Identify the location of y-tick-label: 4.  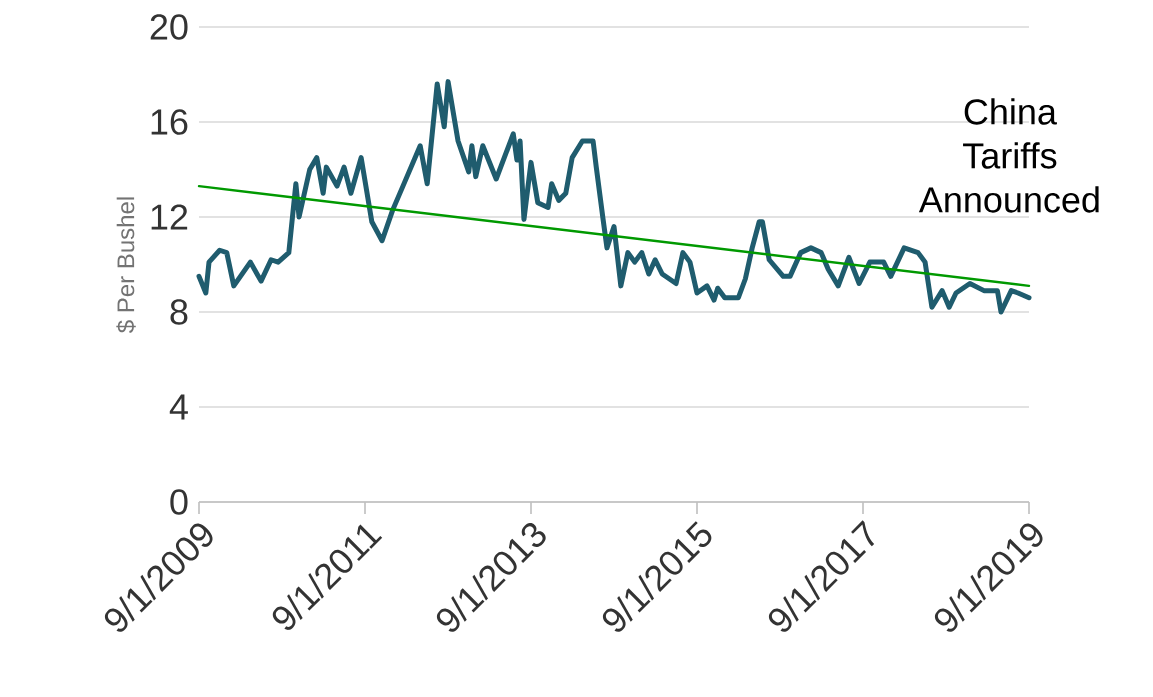
(178, 407).